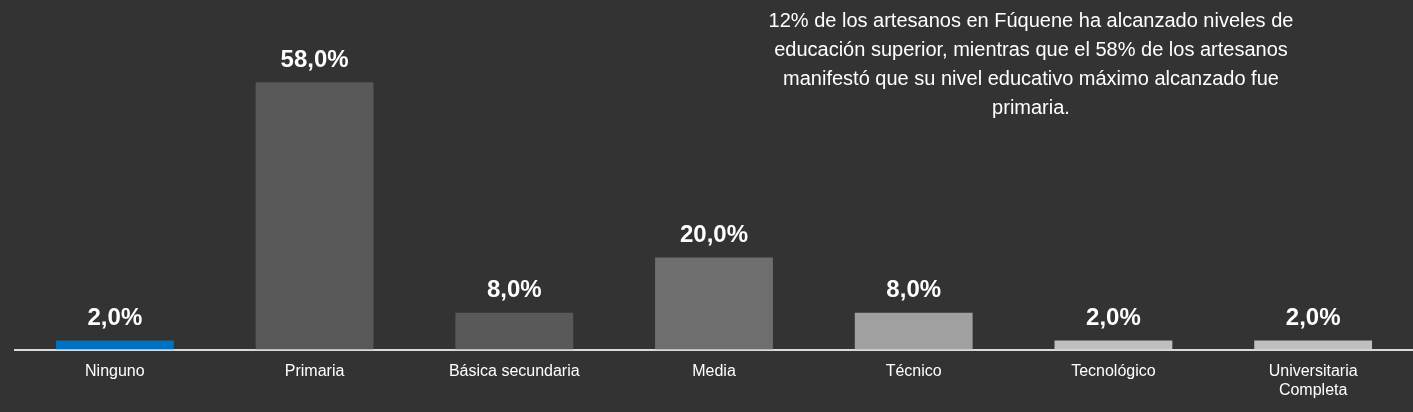 The height and width of the screenshot is (412, 1413). I want to click on x-tick-label: Técnico, so click(913, 370).